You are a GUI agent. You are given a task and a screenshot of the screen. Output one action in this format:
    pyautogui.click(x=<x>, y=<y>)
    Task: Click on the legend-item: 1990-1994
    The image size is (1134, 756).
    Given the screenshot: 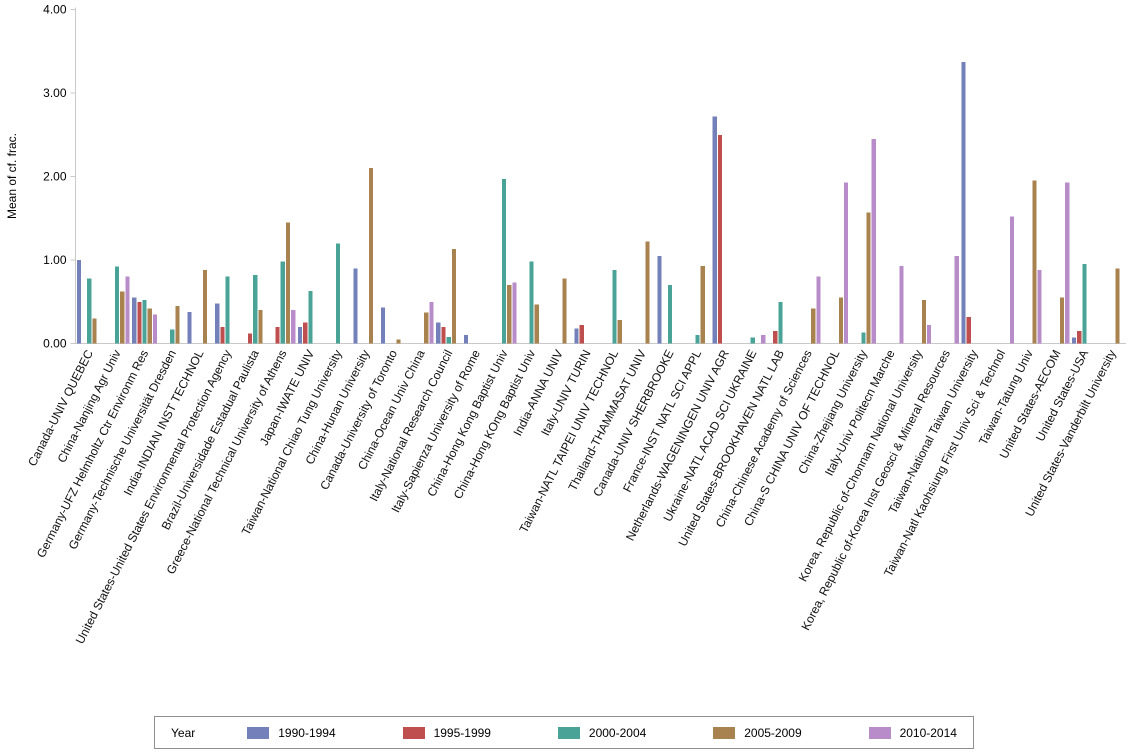 What is the action you would take?
    pyautogui.click(x=291, y=732)
    